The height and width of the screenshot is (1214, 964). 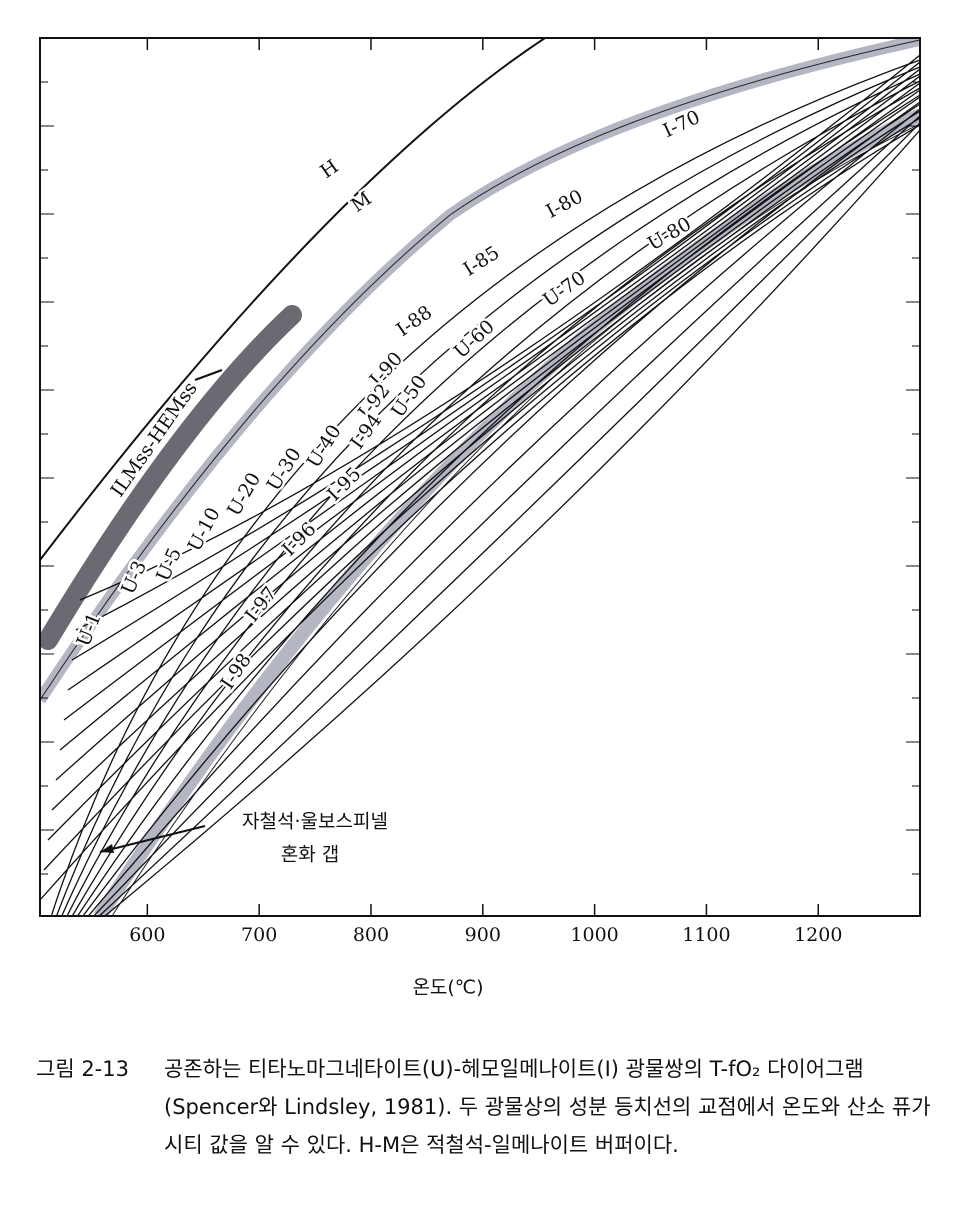 I want to click on x-tick-label: 900, so click(x=483, y=935).